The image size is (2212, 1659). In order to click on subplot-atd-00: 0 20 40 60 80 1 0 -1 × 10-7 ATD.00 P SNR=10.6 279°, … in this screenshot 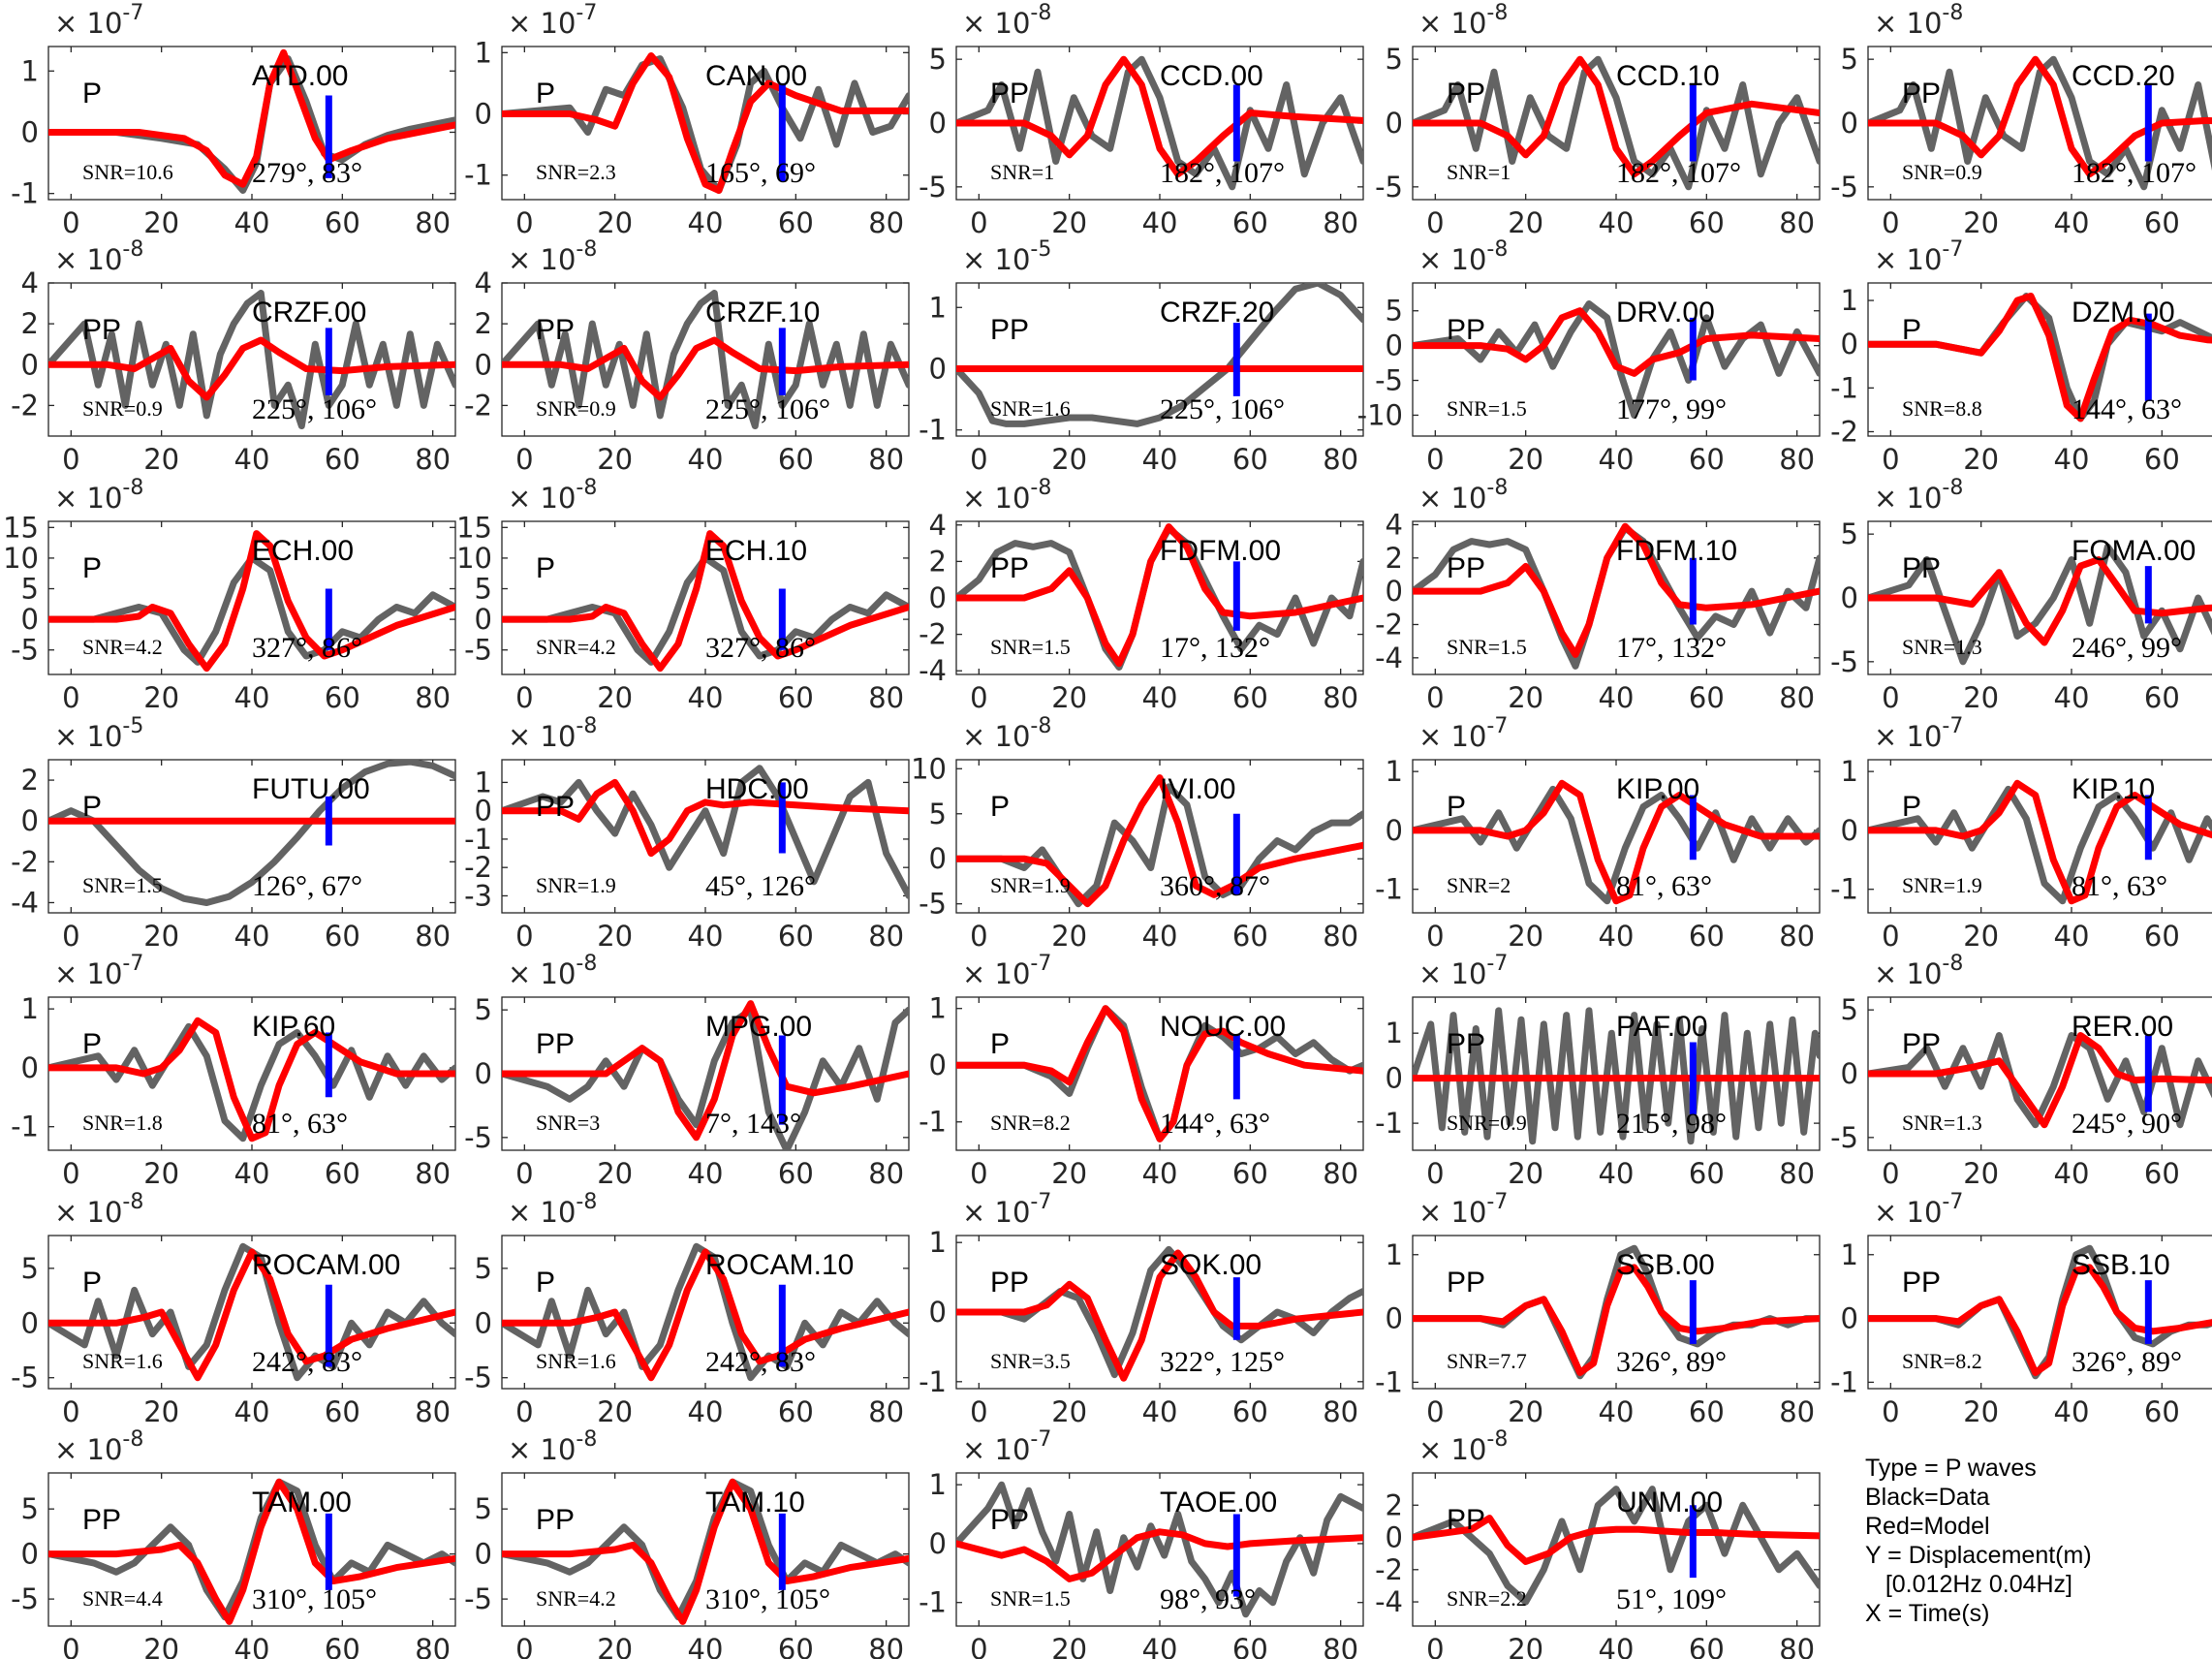, I will do `click(233, 120)`.